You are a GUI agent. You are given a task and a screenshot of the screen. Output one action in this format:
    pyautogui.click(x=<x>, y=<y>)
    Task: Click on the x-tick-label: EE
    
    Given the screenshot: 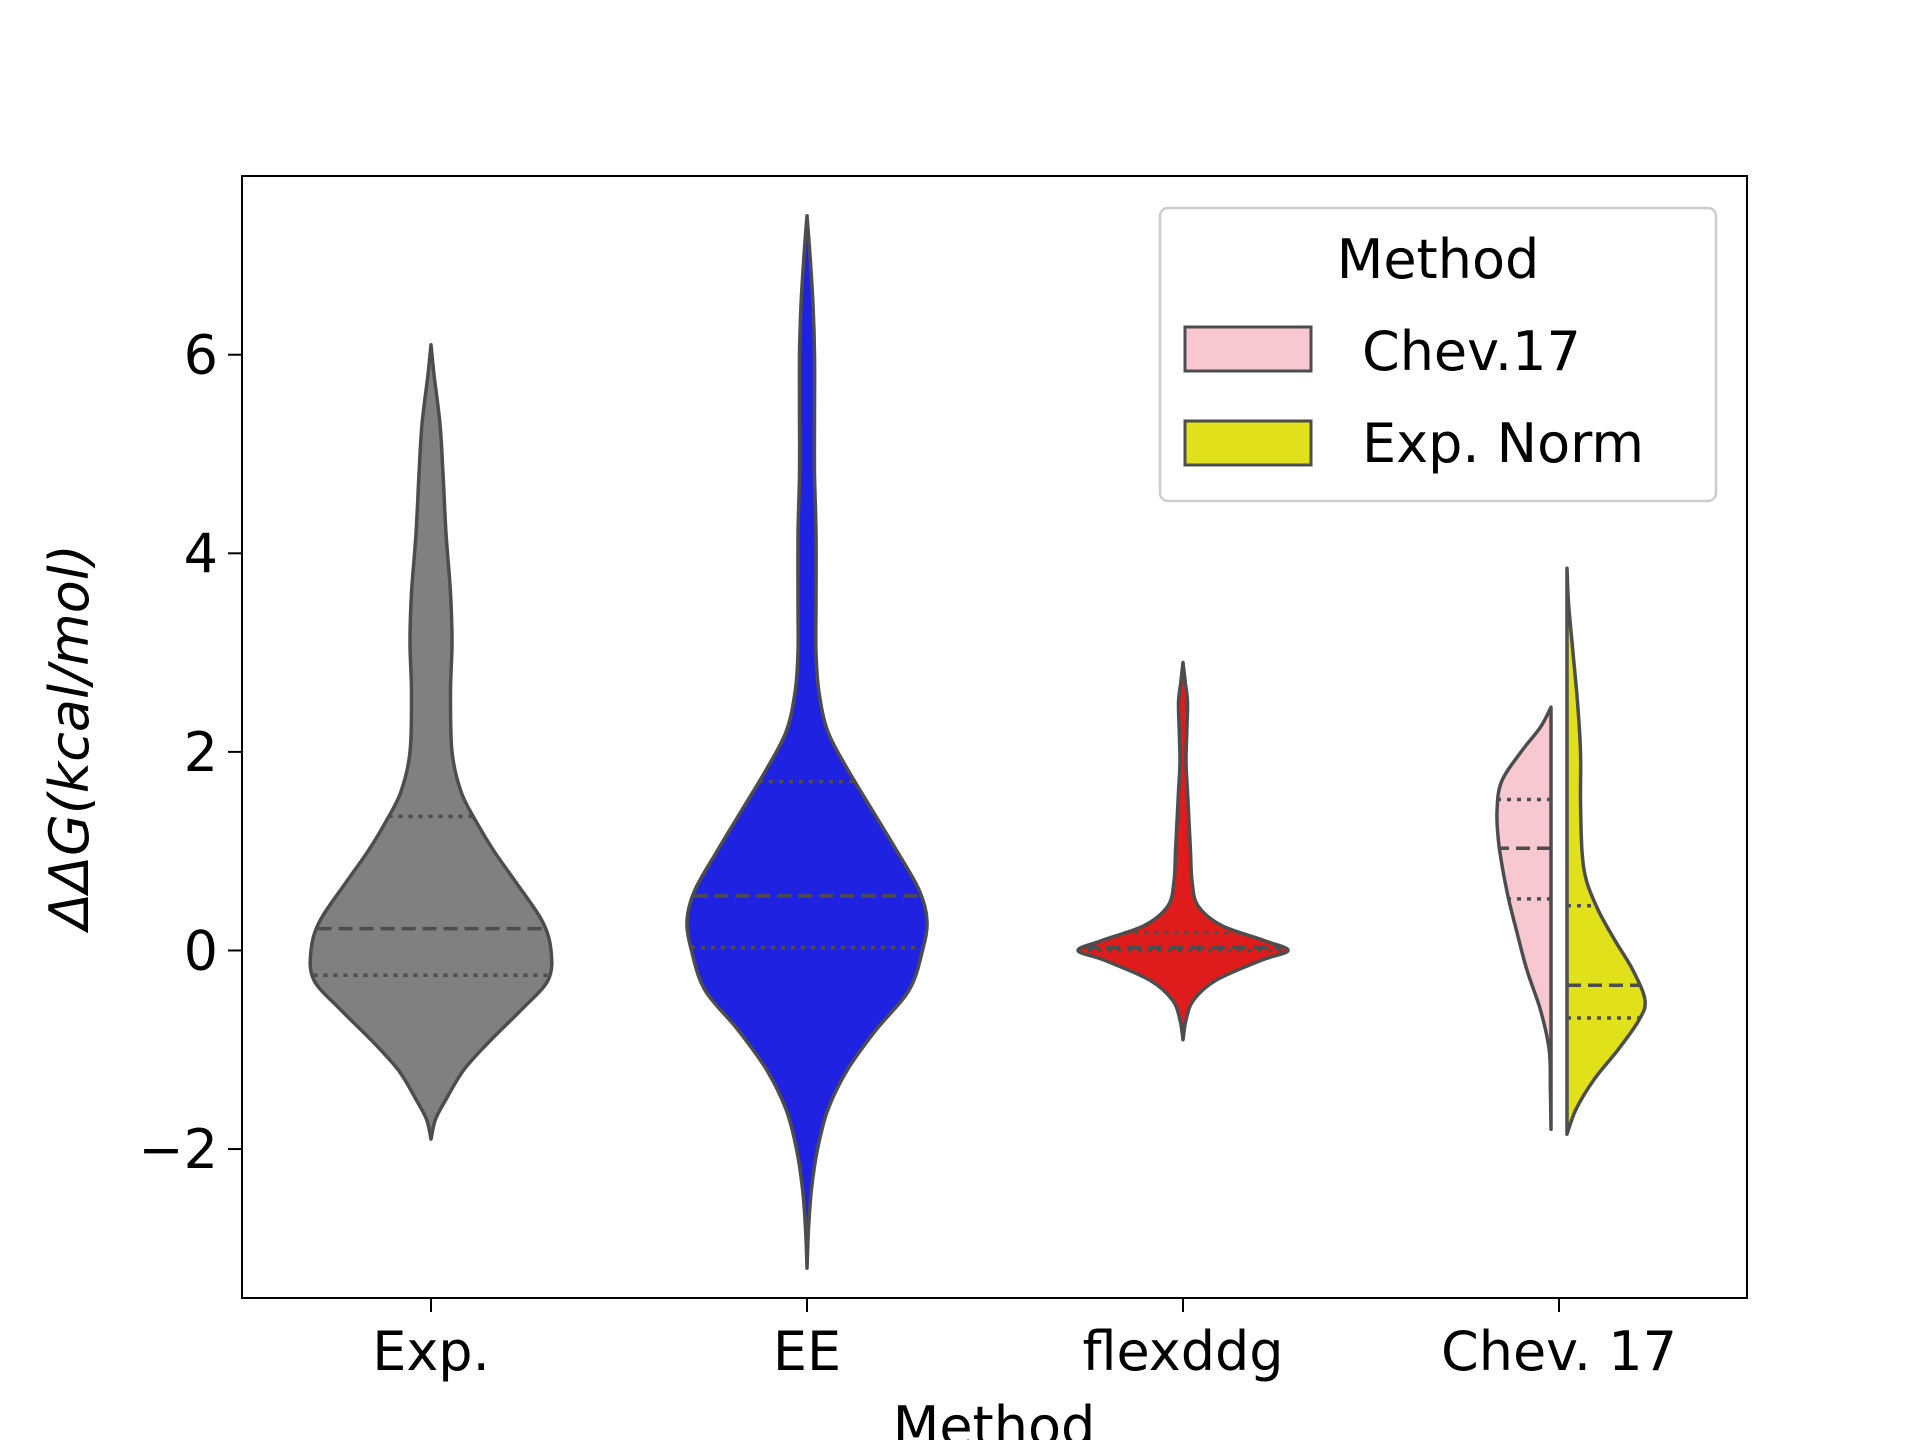 What is the action you would take?
    pyautogui.click(x=807, y=1351)
    